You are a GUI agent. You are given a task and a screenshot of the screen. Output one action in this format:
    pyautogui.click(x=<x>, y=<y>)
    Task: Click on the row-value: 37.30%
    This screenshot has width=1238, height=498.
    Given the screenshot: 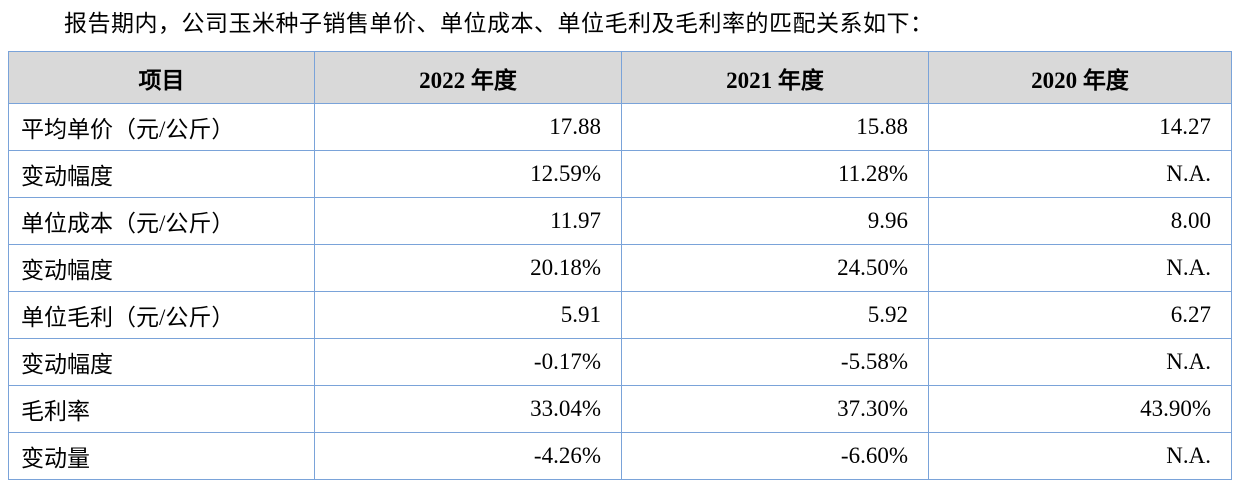 What is the action you would take?
    pyautogui.click(x=775, y=409)
    